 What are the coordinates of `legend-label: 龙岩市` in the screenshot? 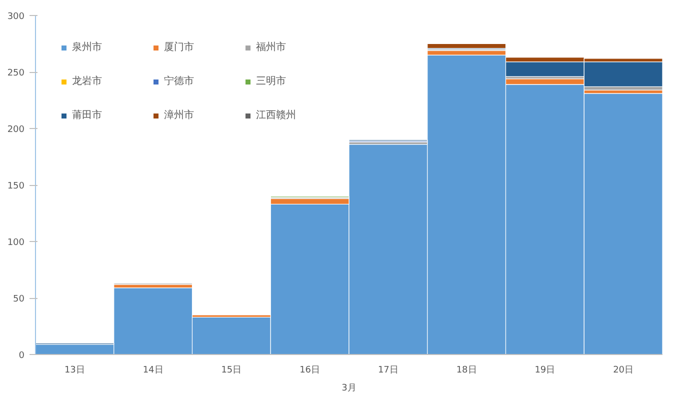 It's located at (87, 81).